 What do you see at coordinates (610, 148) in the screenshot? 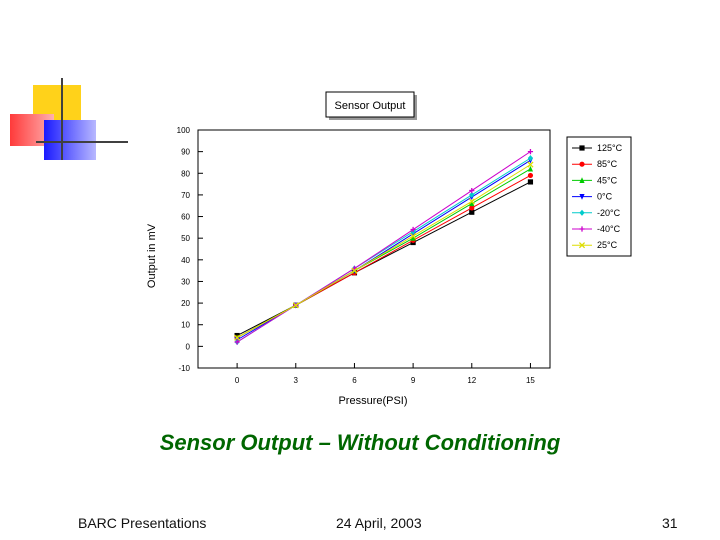
I see `legend-label: 125°C` at bounding box center [610, 148].